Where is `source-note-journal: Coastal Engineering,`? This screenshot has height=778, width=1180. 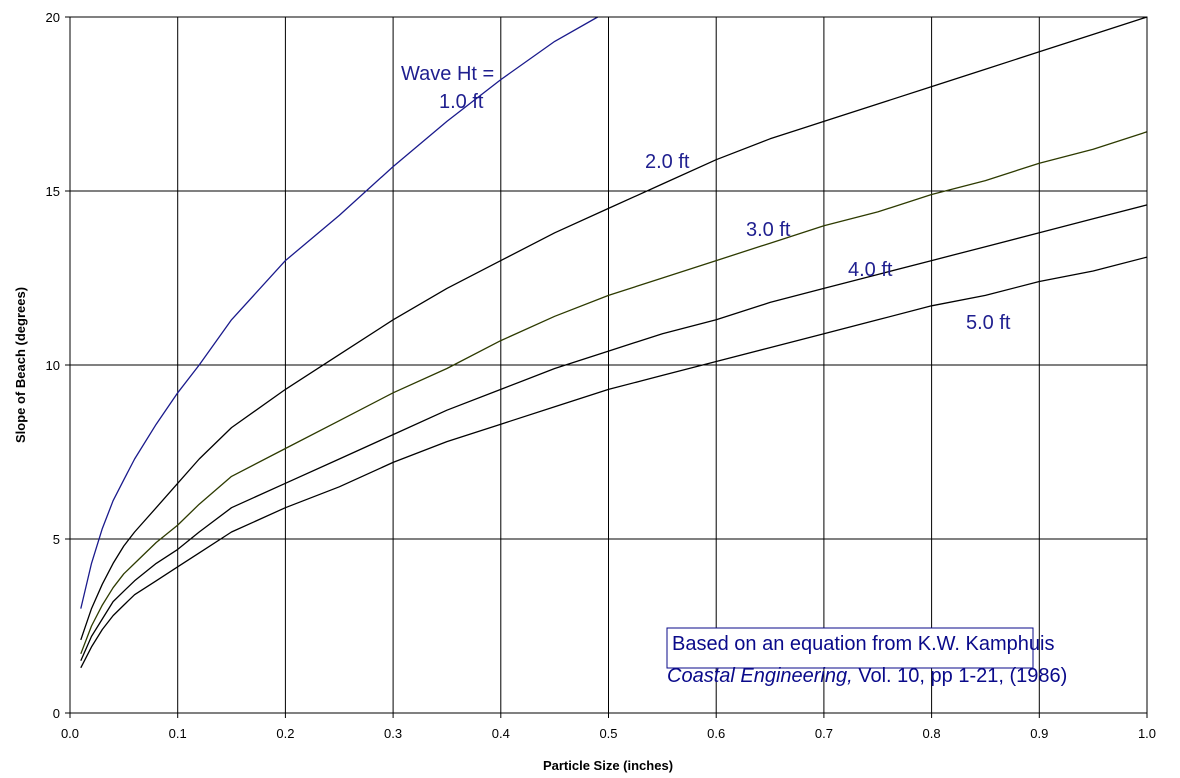
source-note-journal: Coastal Engineering, is located at coordinates (760, 676).